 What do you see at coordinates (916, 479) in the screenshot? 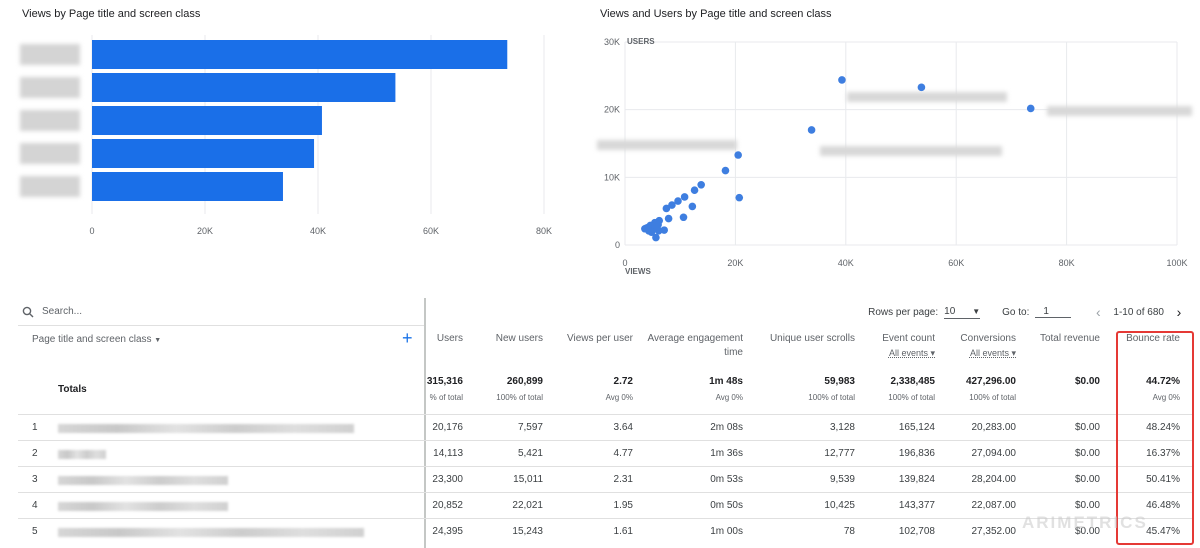
I see `table-cell: 139,824` at bounding box center [916, 479].